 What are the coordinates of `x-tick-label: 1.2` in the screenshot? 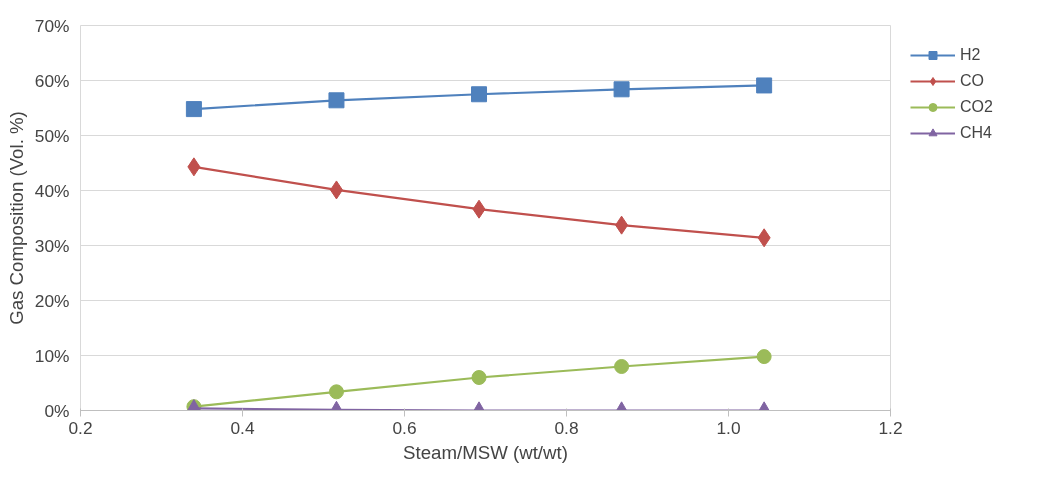 It's located at (890, 427).